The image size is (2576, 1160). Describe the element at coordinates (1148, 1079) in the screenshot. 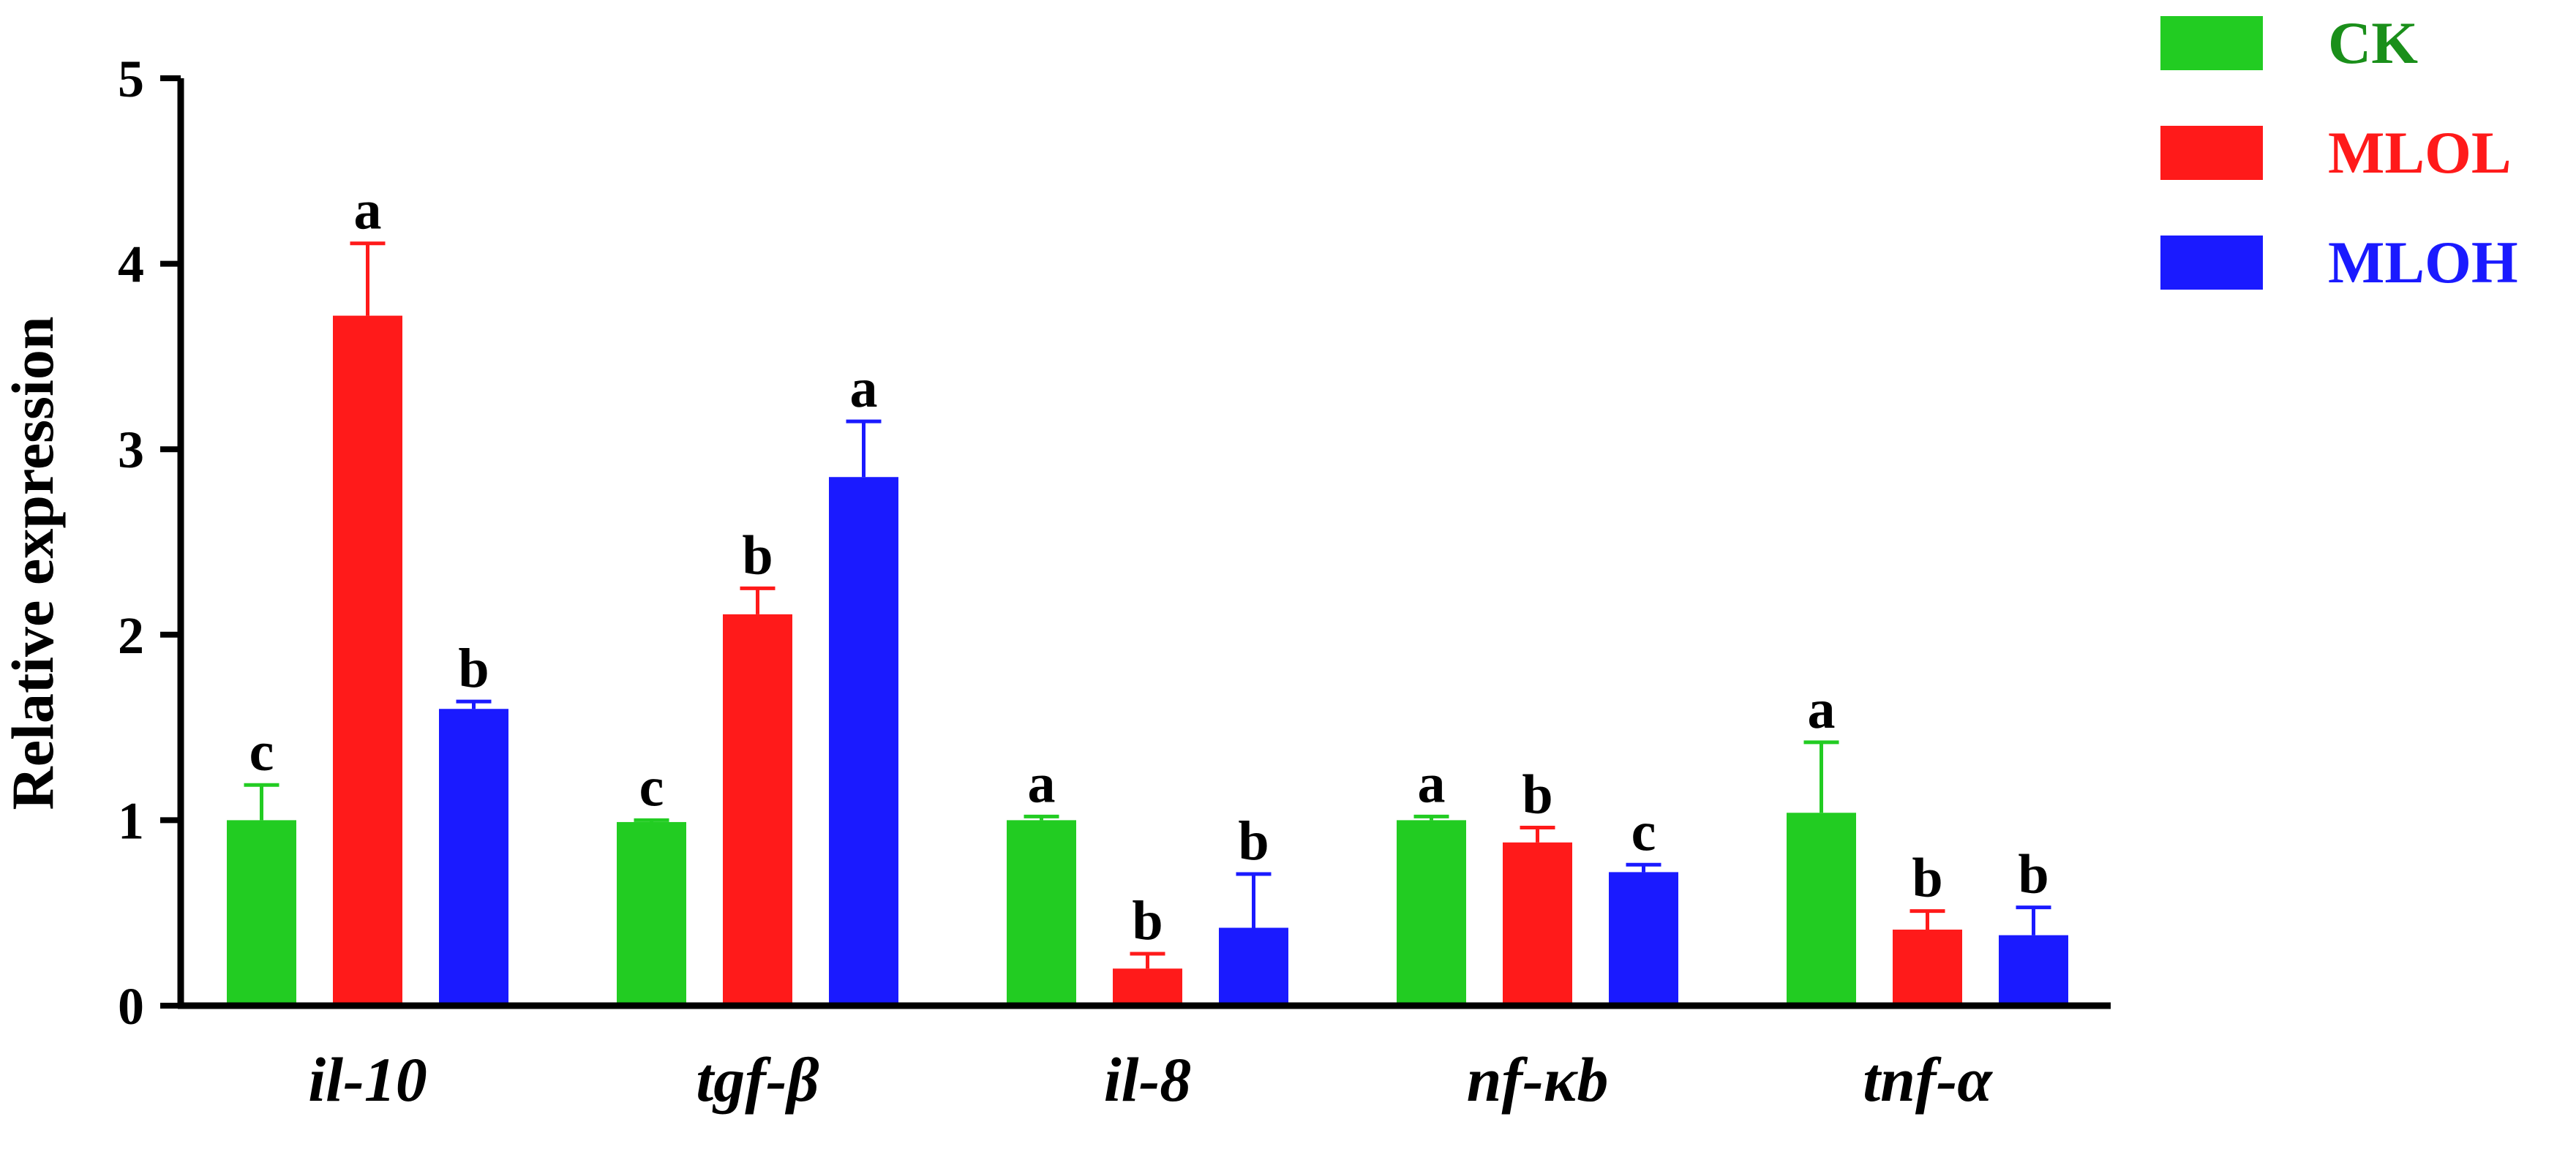

I see `x-tick-label-2: il-8` at that location.